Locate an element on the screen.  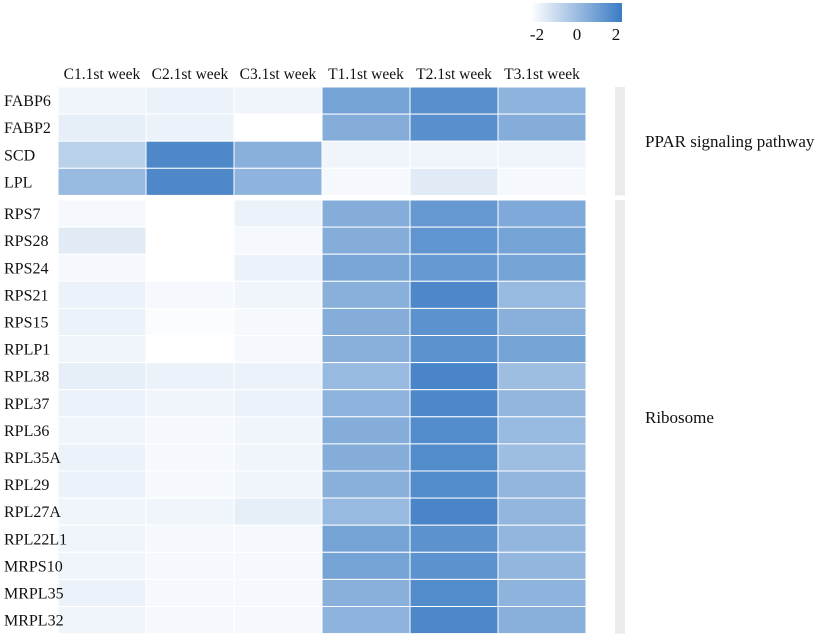
row-label: RPL38 is located at coordinates (26, 377).